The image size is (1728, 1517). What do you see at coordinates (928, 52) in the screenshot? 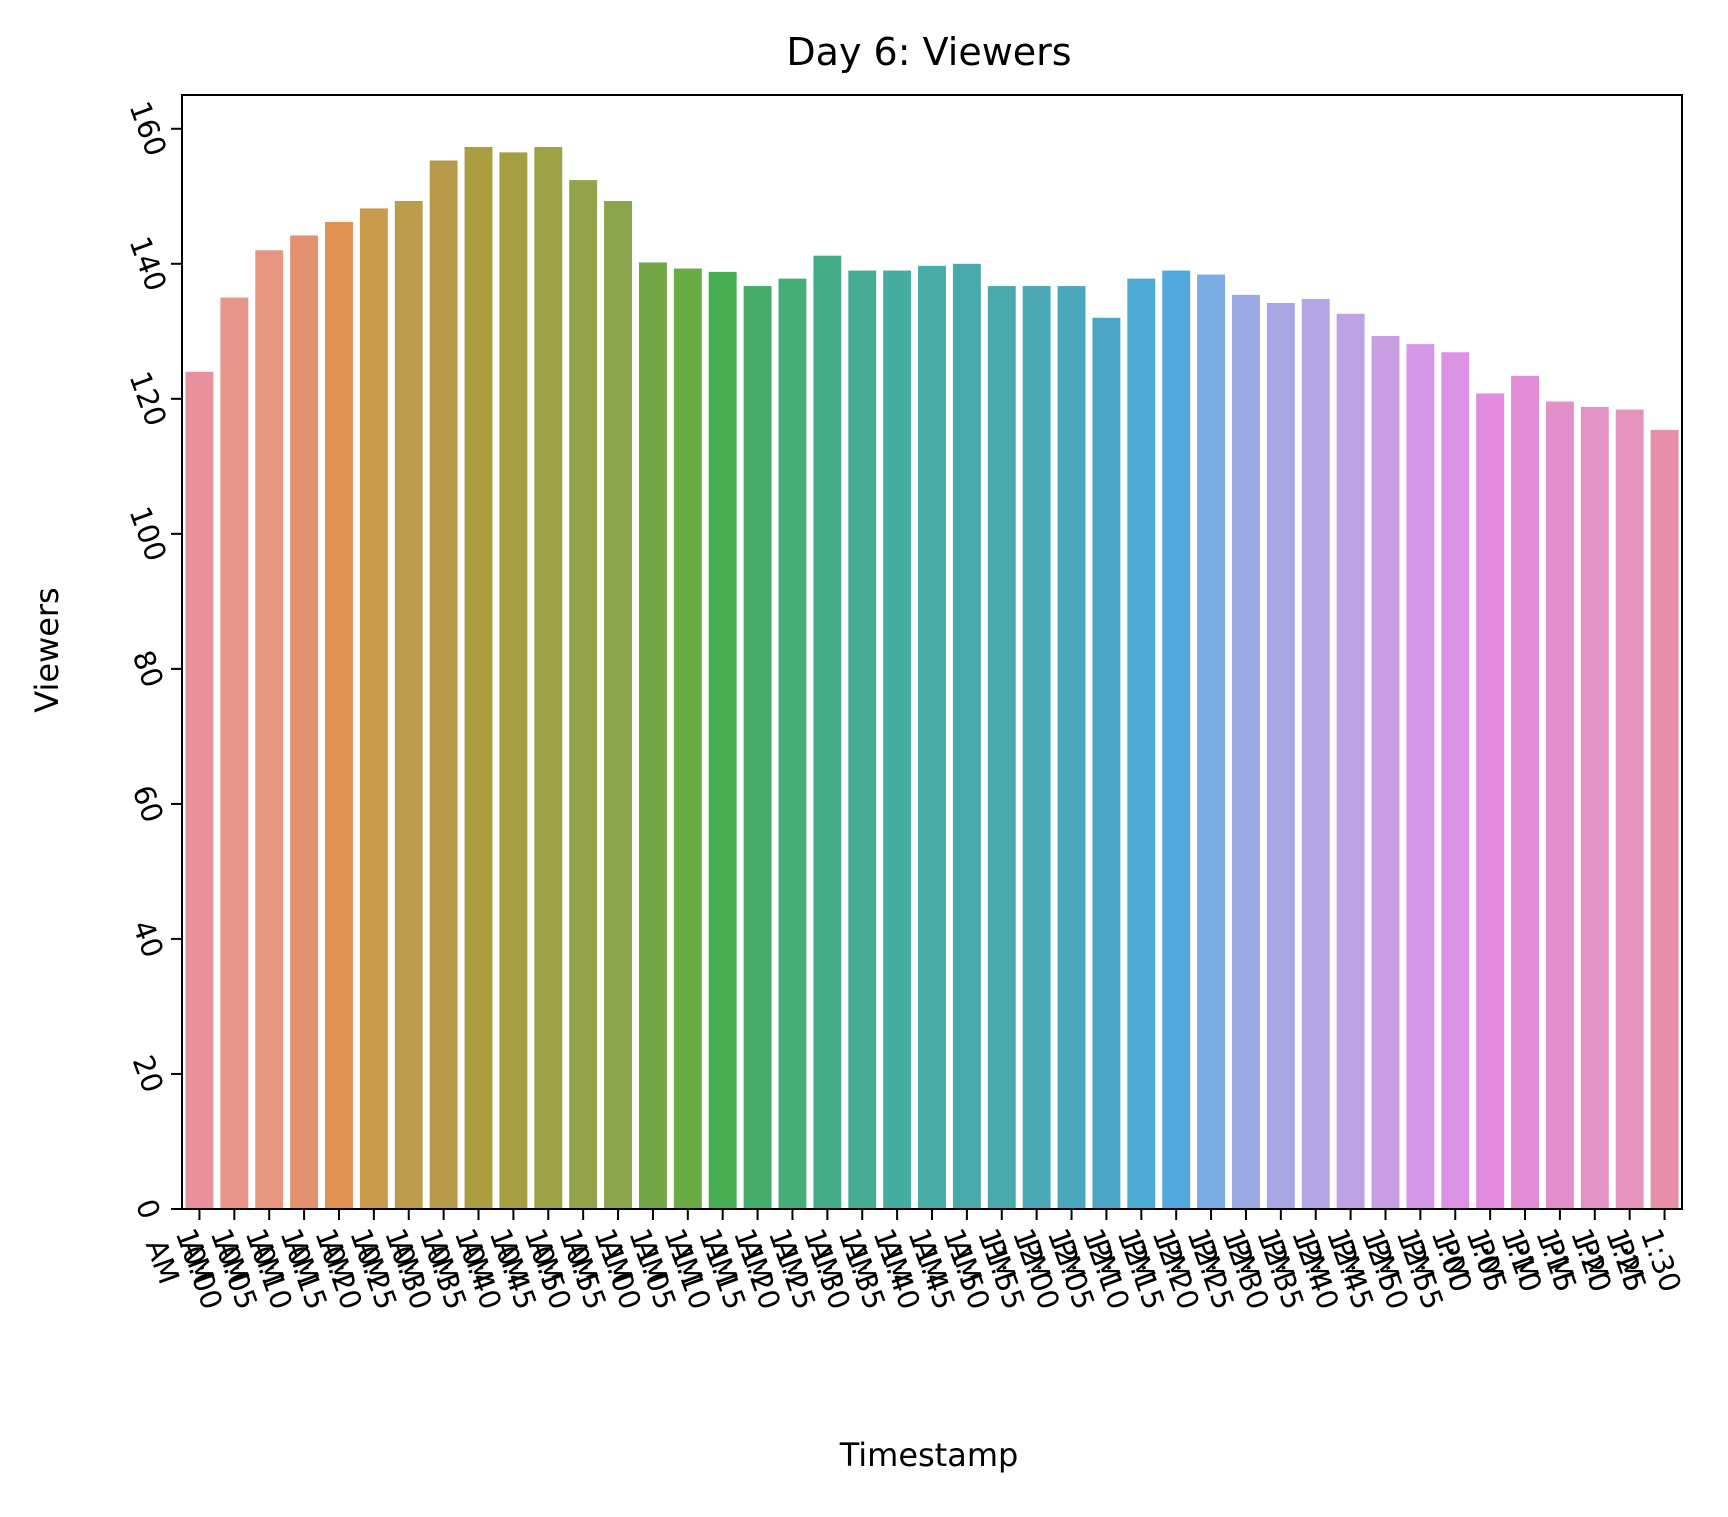
I see `chart-title: Day 6: Viewers` at bounding box center [928, 52].